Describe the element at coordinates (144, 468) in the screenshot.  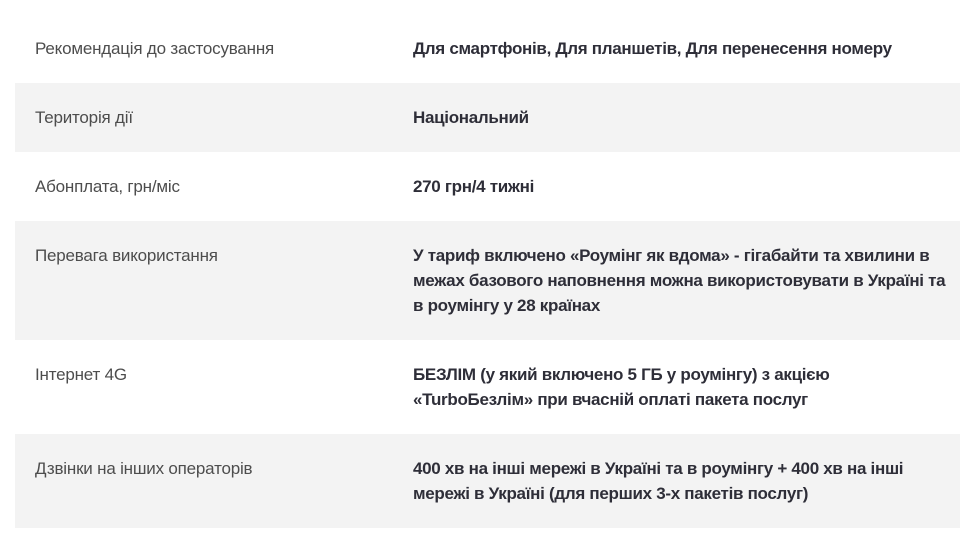
I see `row-label: Дзвінки на інших операторів` at that location.